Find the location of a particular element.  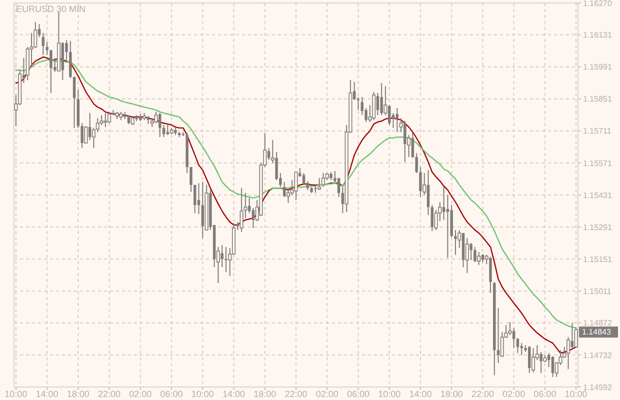

chart-title: EURUSD 30 MIN is located at coordinates (51, 9).